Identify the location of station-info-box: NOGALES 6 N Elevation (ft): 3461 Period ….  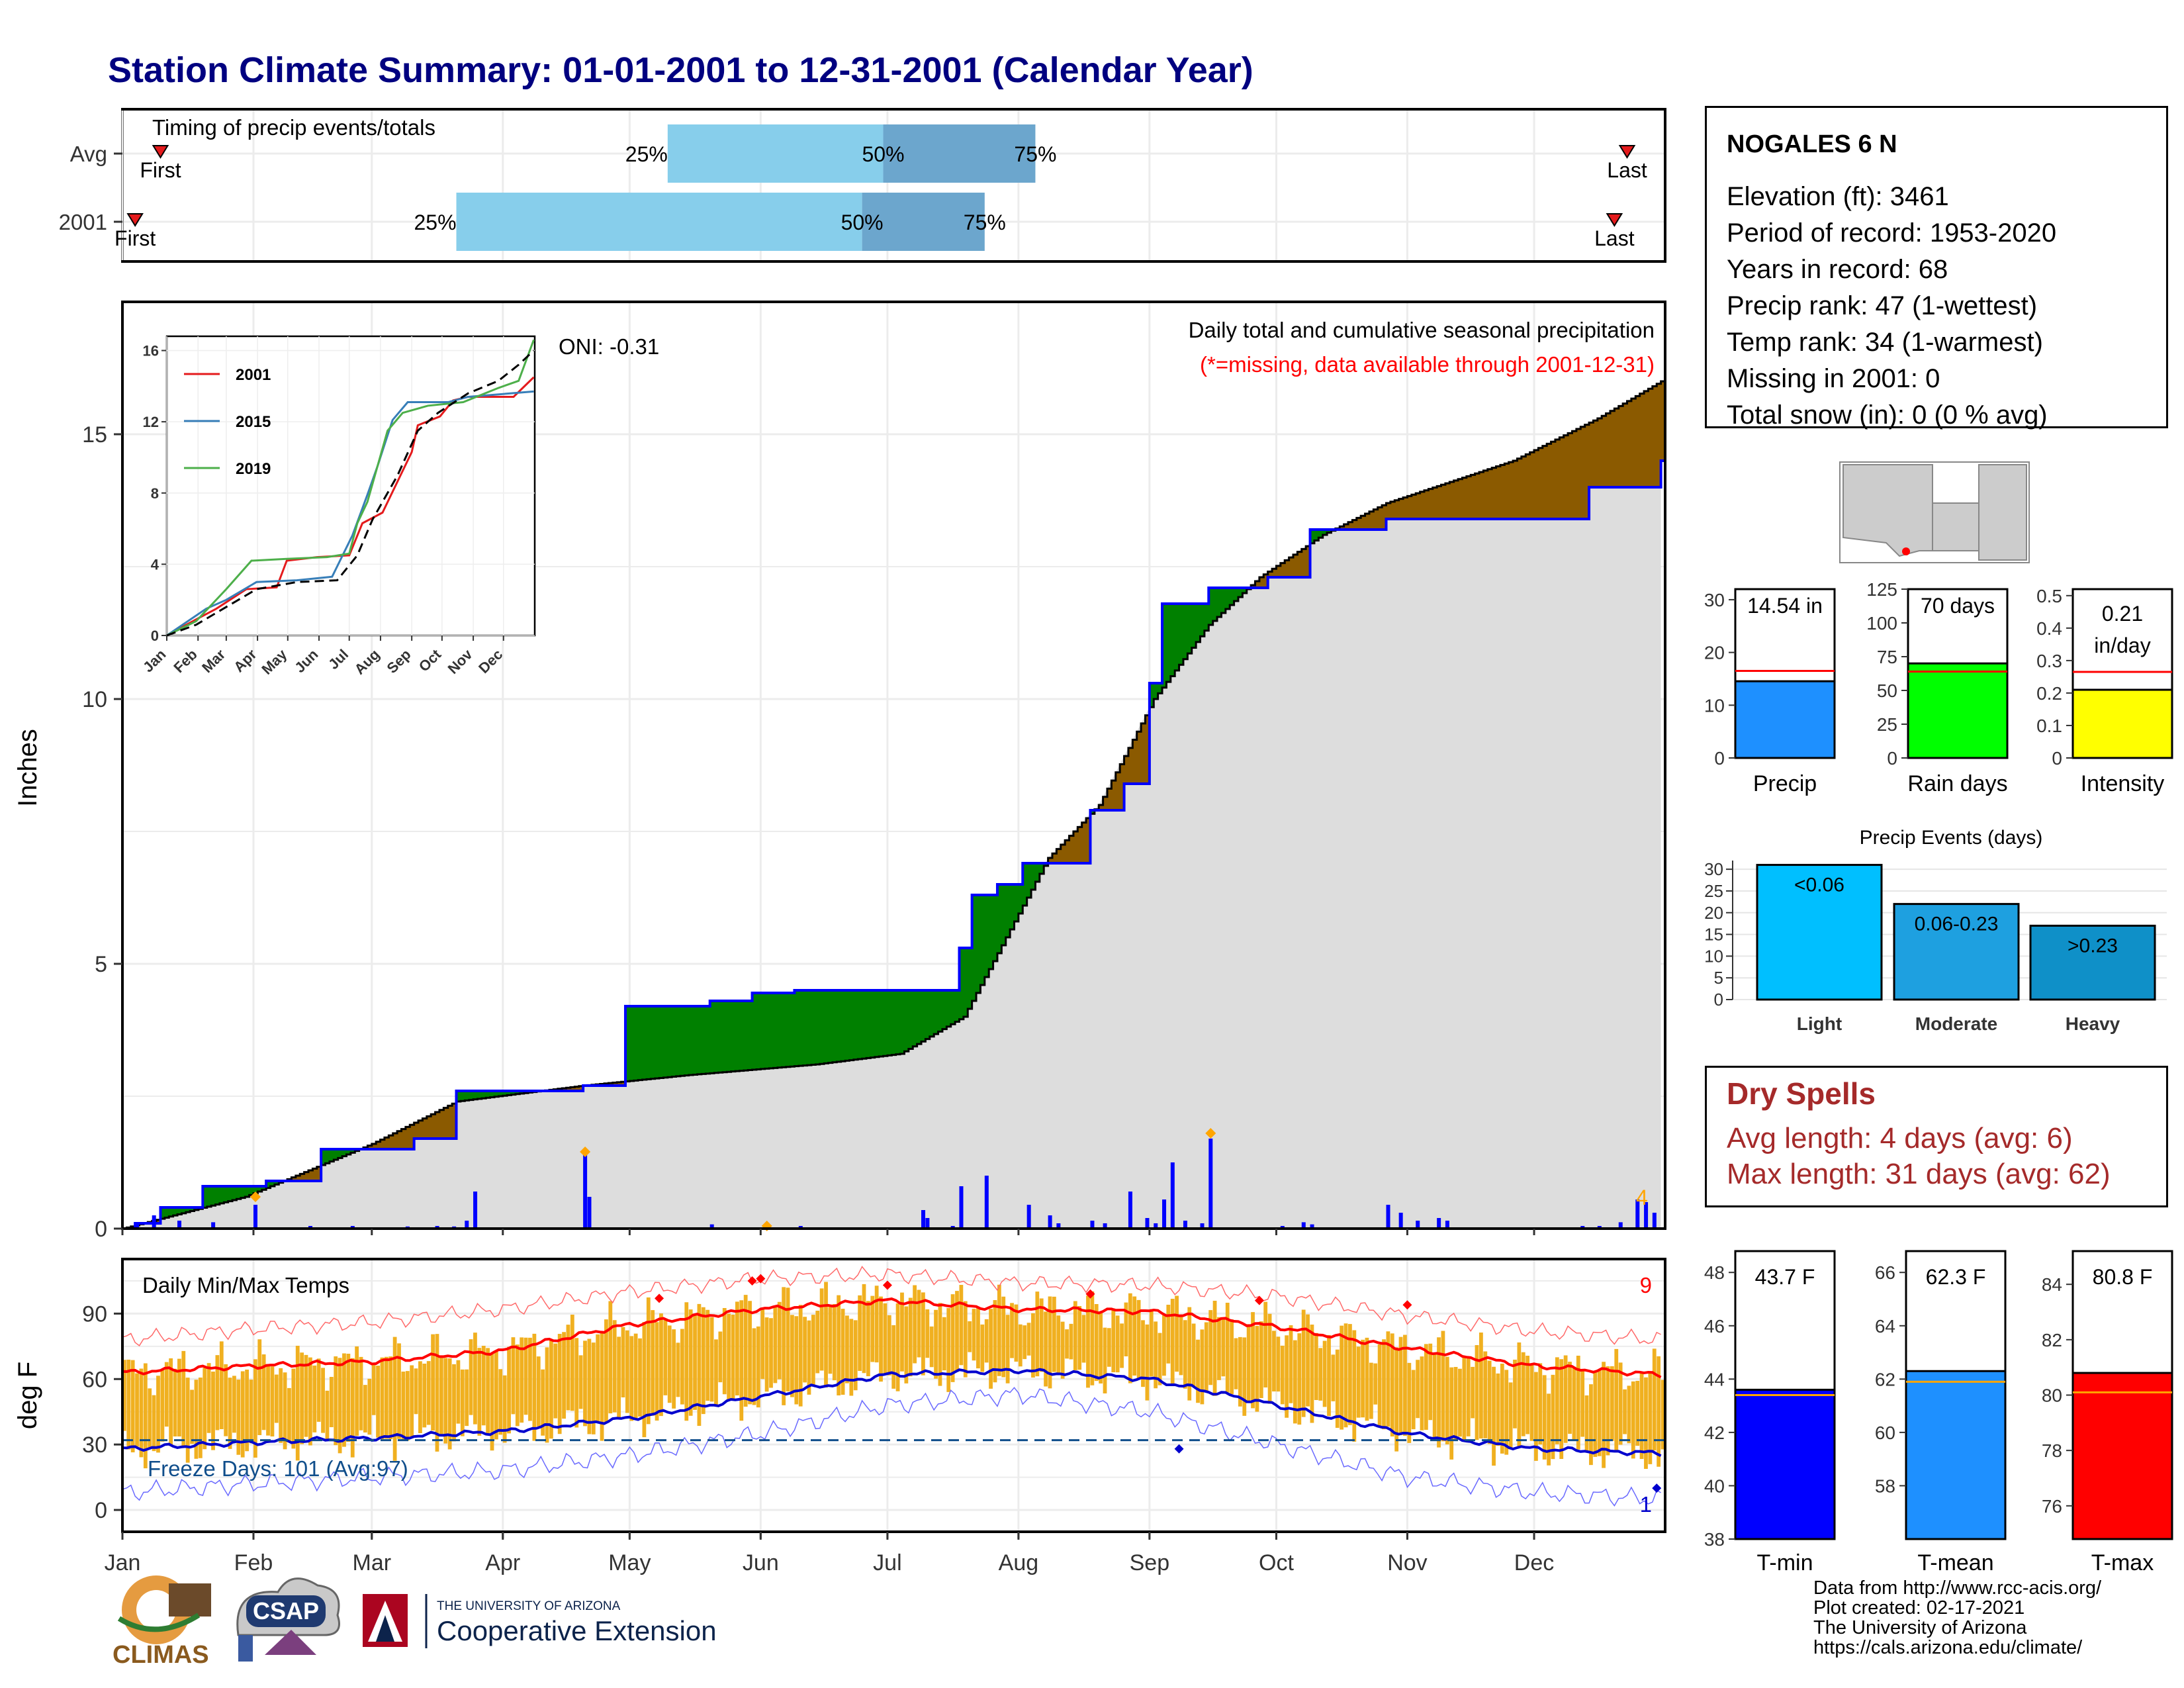
(1937, 268).